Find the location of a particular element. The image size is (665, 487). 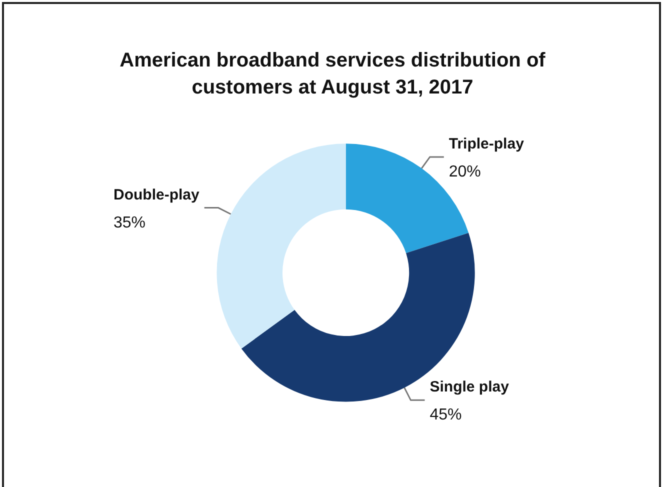

data-label: 20% is located at coordinates (464, 171).